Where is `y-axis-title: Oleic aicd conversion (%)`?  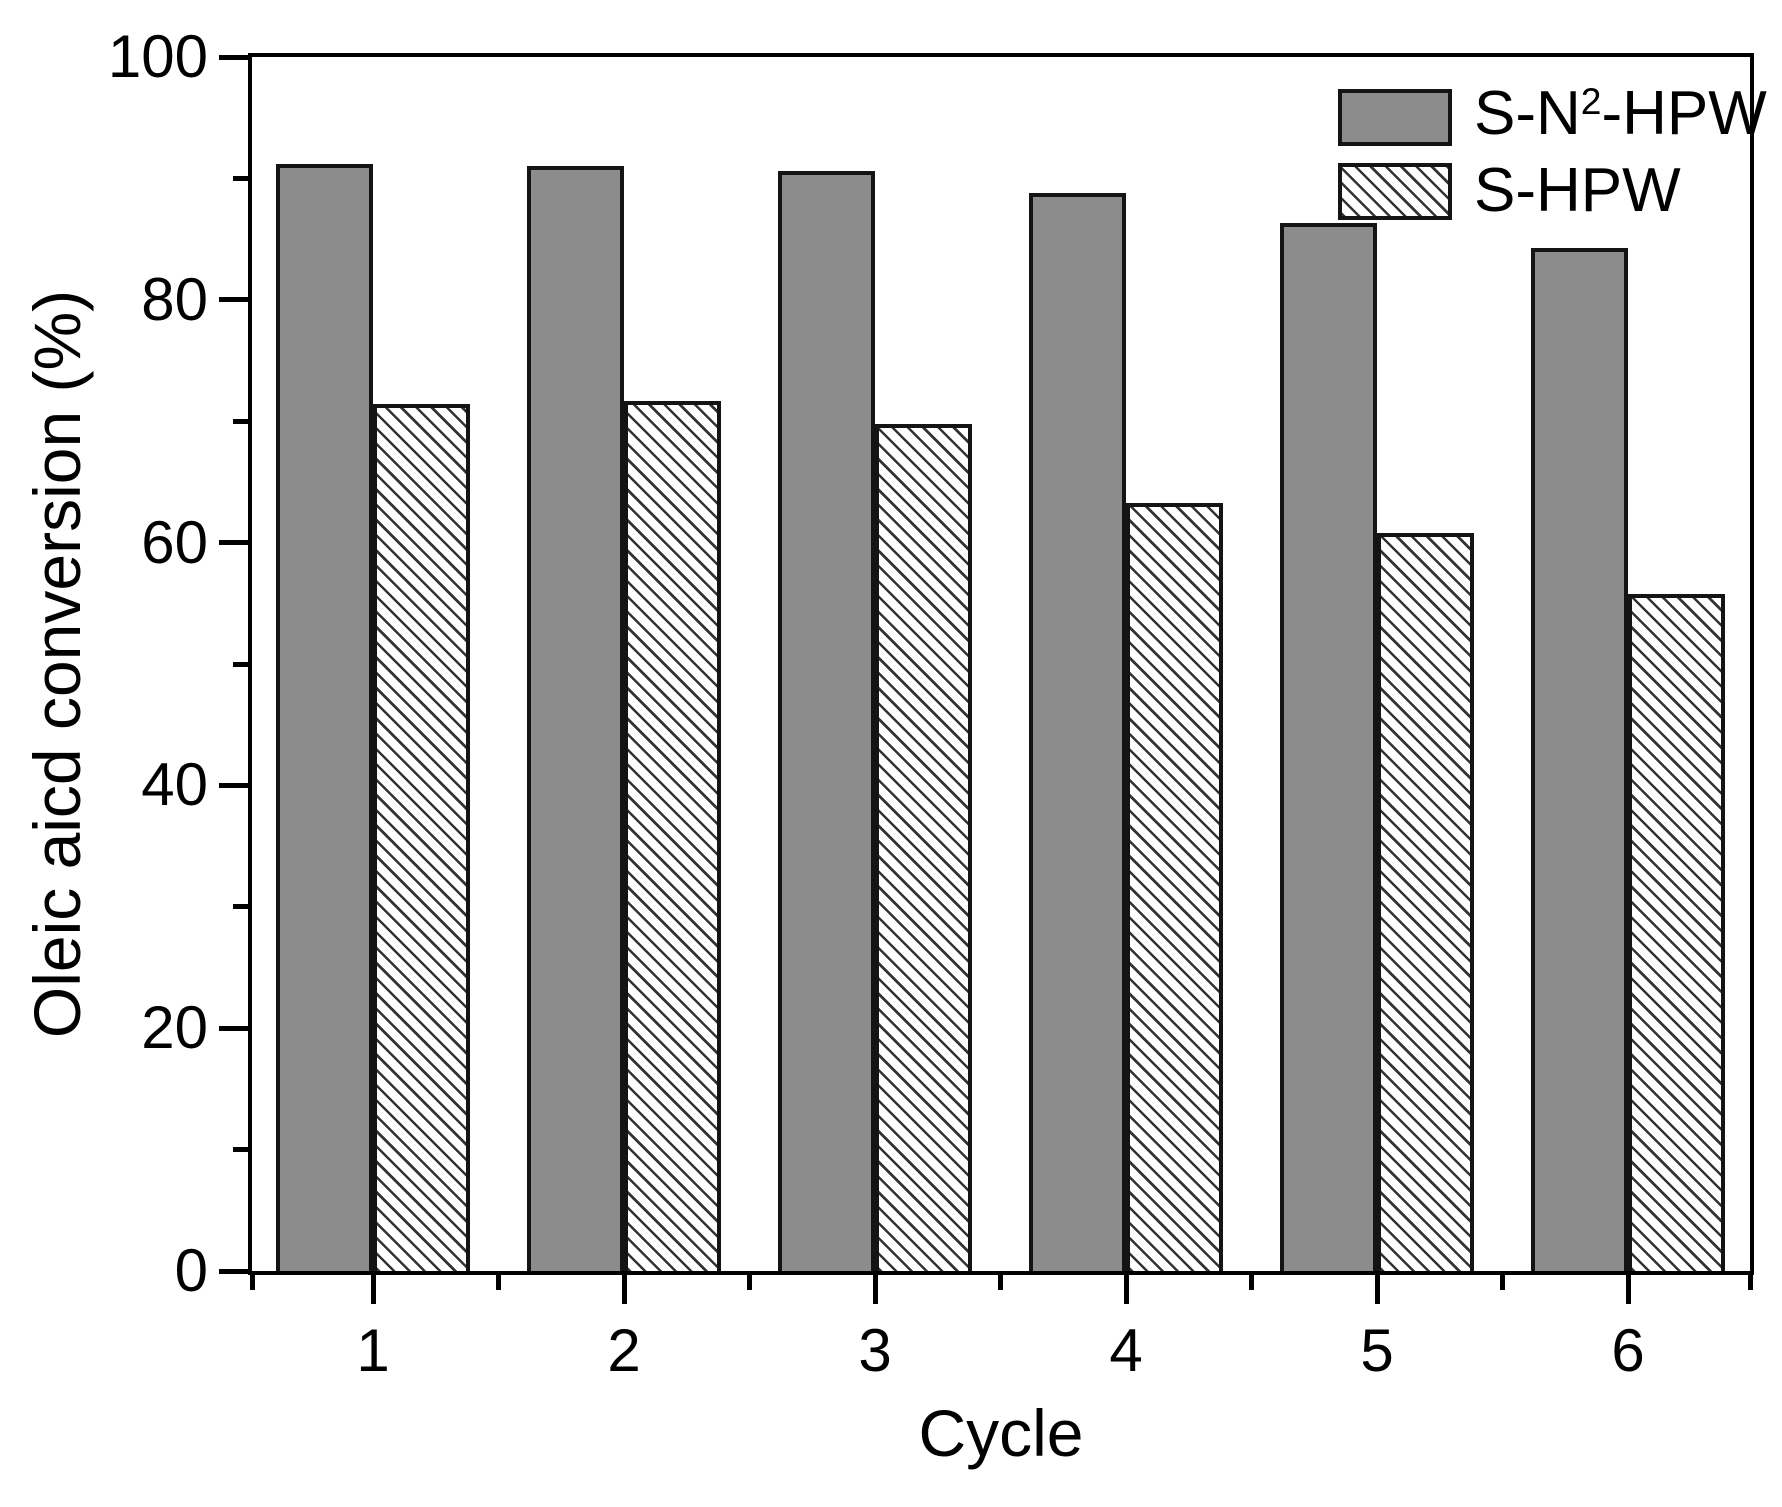
y-axis-title: Oleic aicd conversion (%) is located at coordinates (57, 664).